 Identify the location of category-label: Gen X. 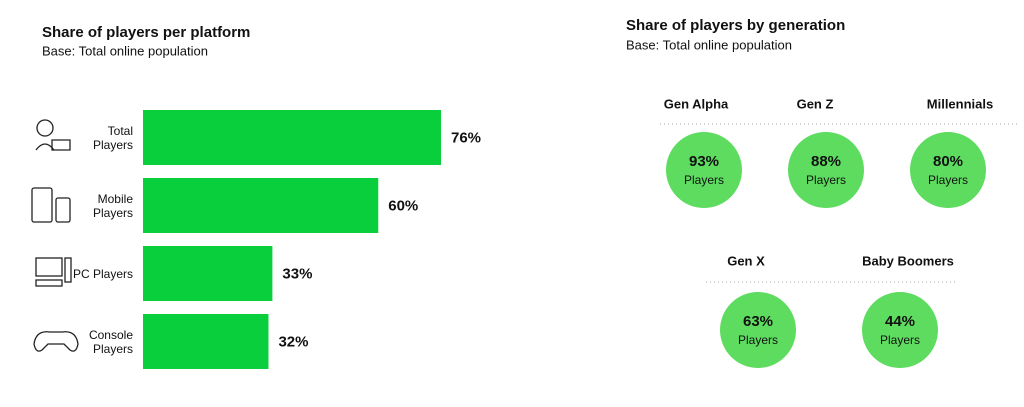
(746, 260).